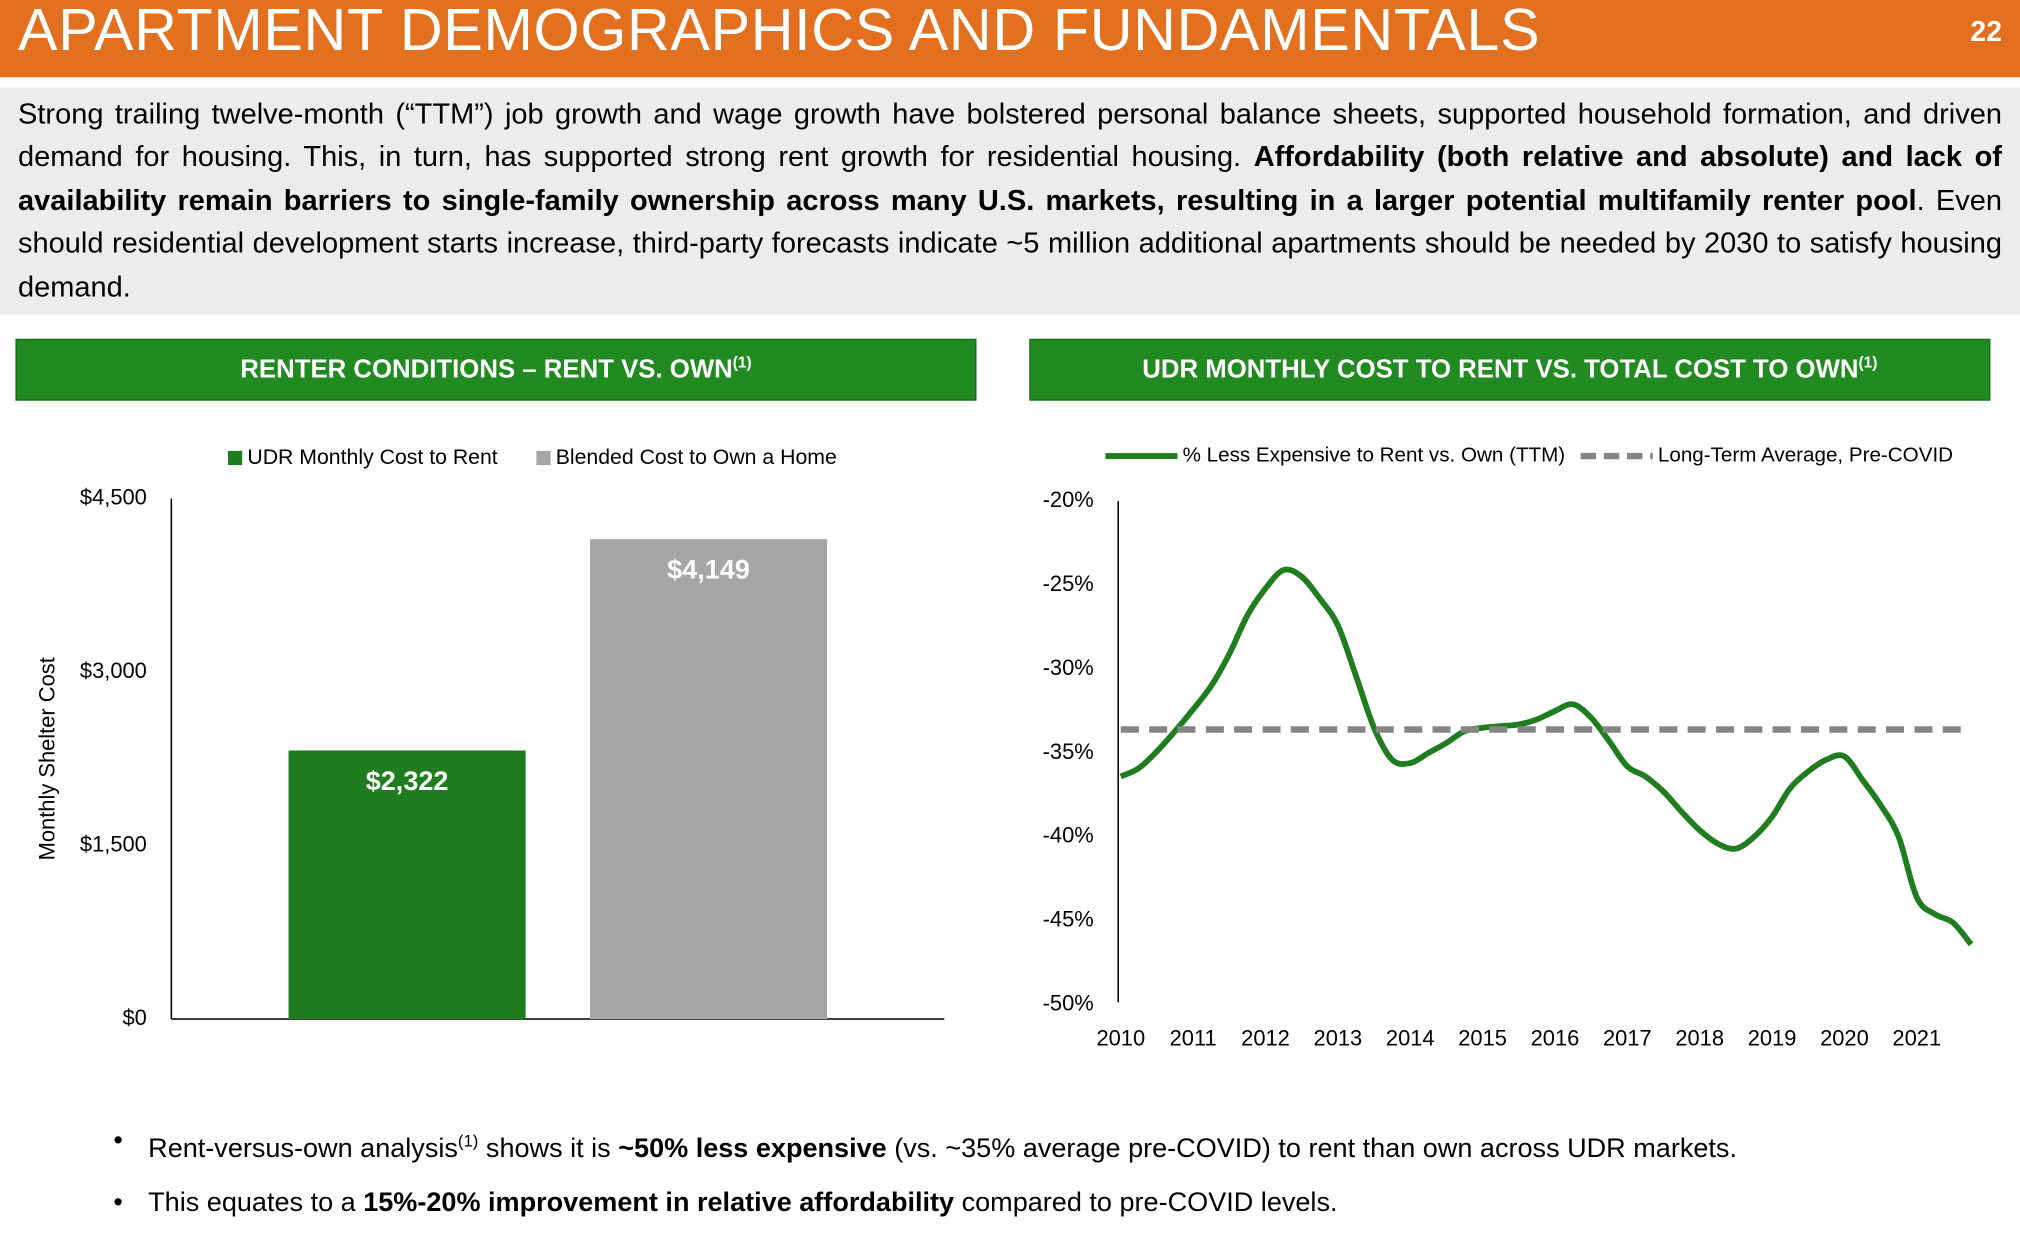  Describe the element at coordinates (1265, 1037) in the screenshot. I see `x-tick-label: 2012` at that location.